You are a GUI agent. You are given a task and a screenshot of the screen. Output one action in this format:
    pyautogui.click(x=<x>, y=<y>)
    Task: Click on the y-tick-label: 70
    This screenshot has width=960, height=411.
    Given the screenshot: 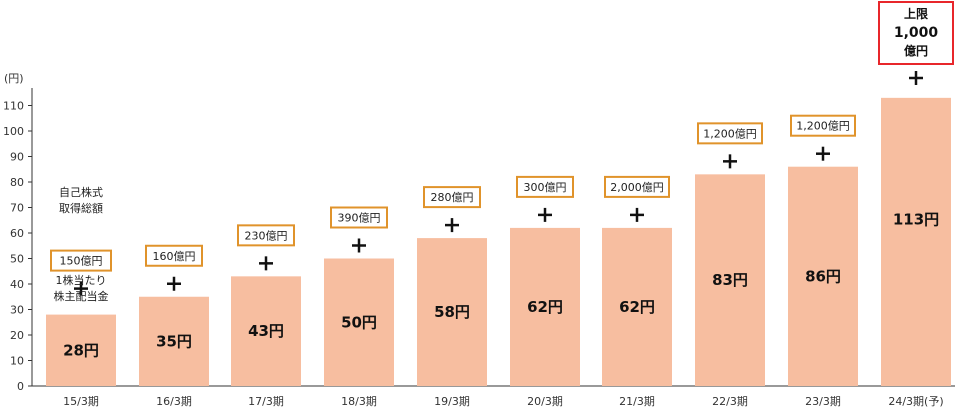 What is the action you would take?
    pyautogui.click(x=17, y=208)
    